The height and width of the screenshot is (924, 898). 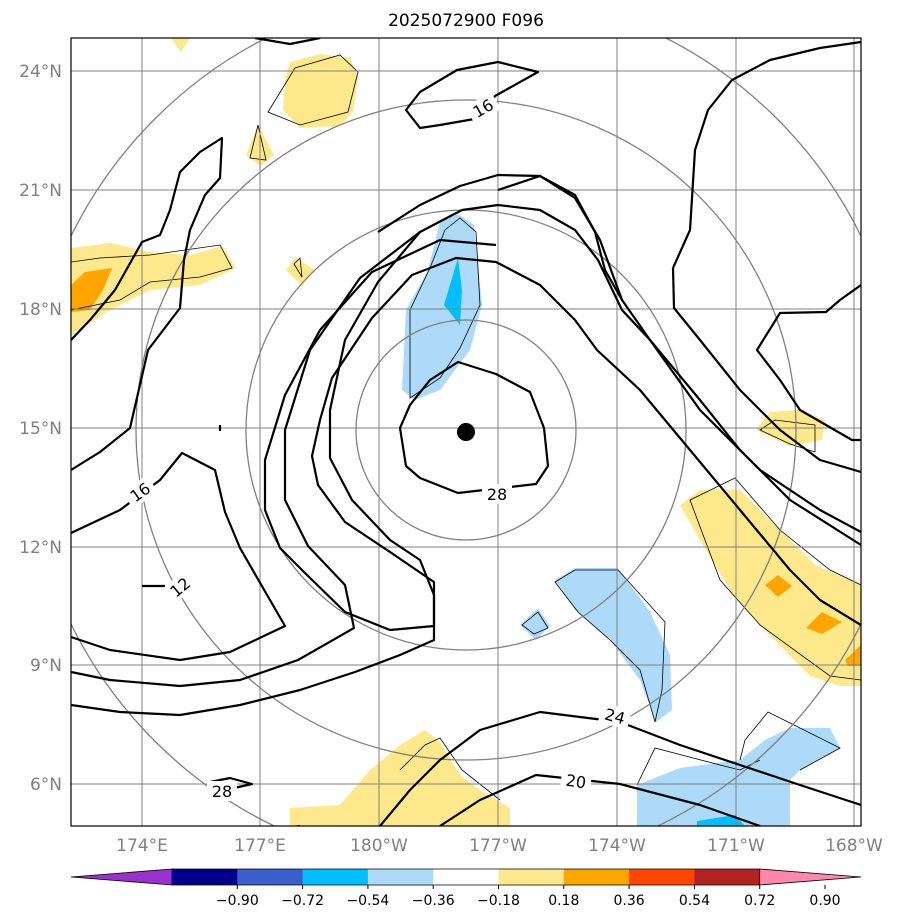 I want to click on negative-shading-bottom-right-core, so click(x=721, y=820).